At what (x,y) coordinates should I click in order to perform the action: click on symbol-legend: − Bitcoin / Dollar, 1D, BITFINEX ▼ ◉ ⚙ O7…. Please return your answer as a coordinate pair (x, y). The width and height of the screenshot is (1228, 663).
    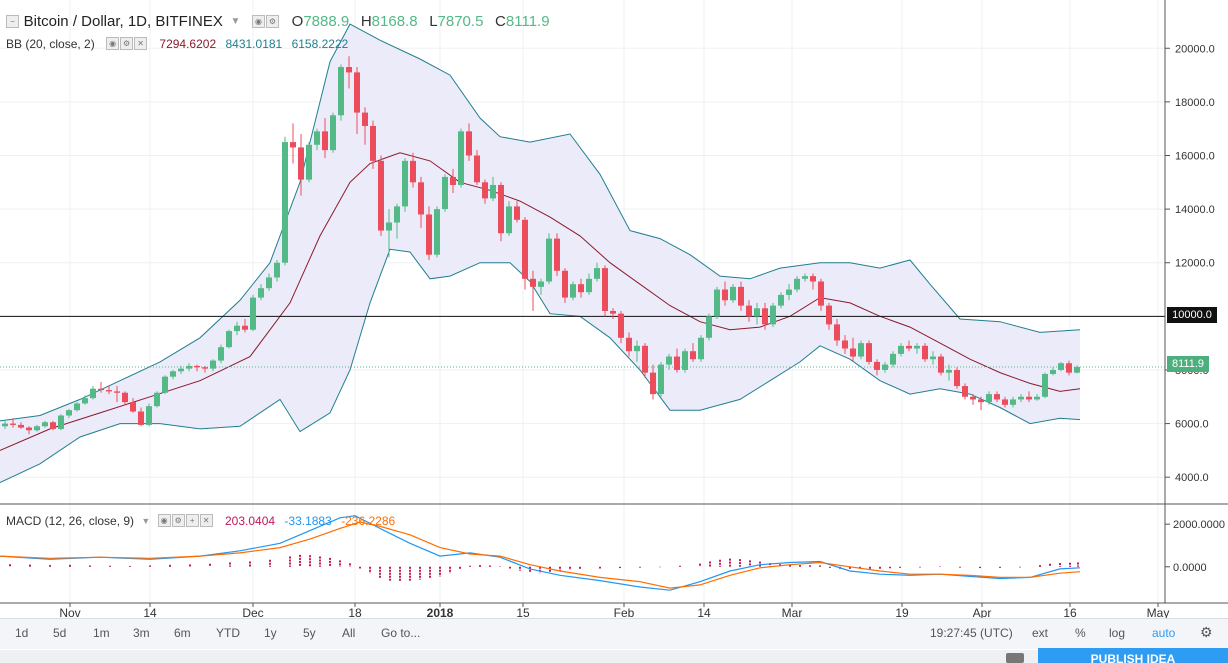
    Looking at the image, I should click on (278, 21).